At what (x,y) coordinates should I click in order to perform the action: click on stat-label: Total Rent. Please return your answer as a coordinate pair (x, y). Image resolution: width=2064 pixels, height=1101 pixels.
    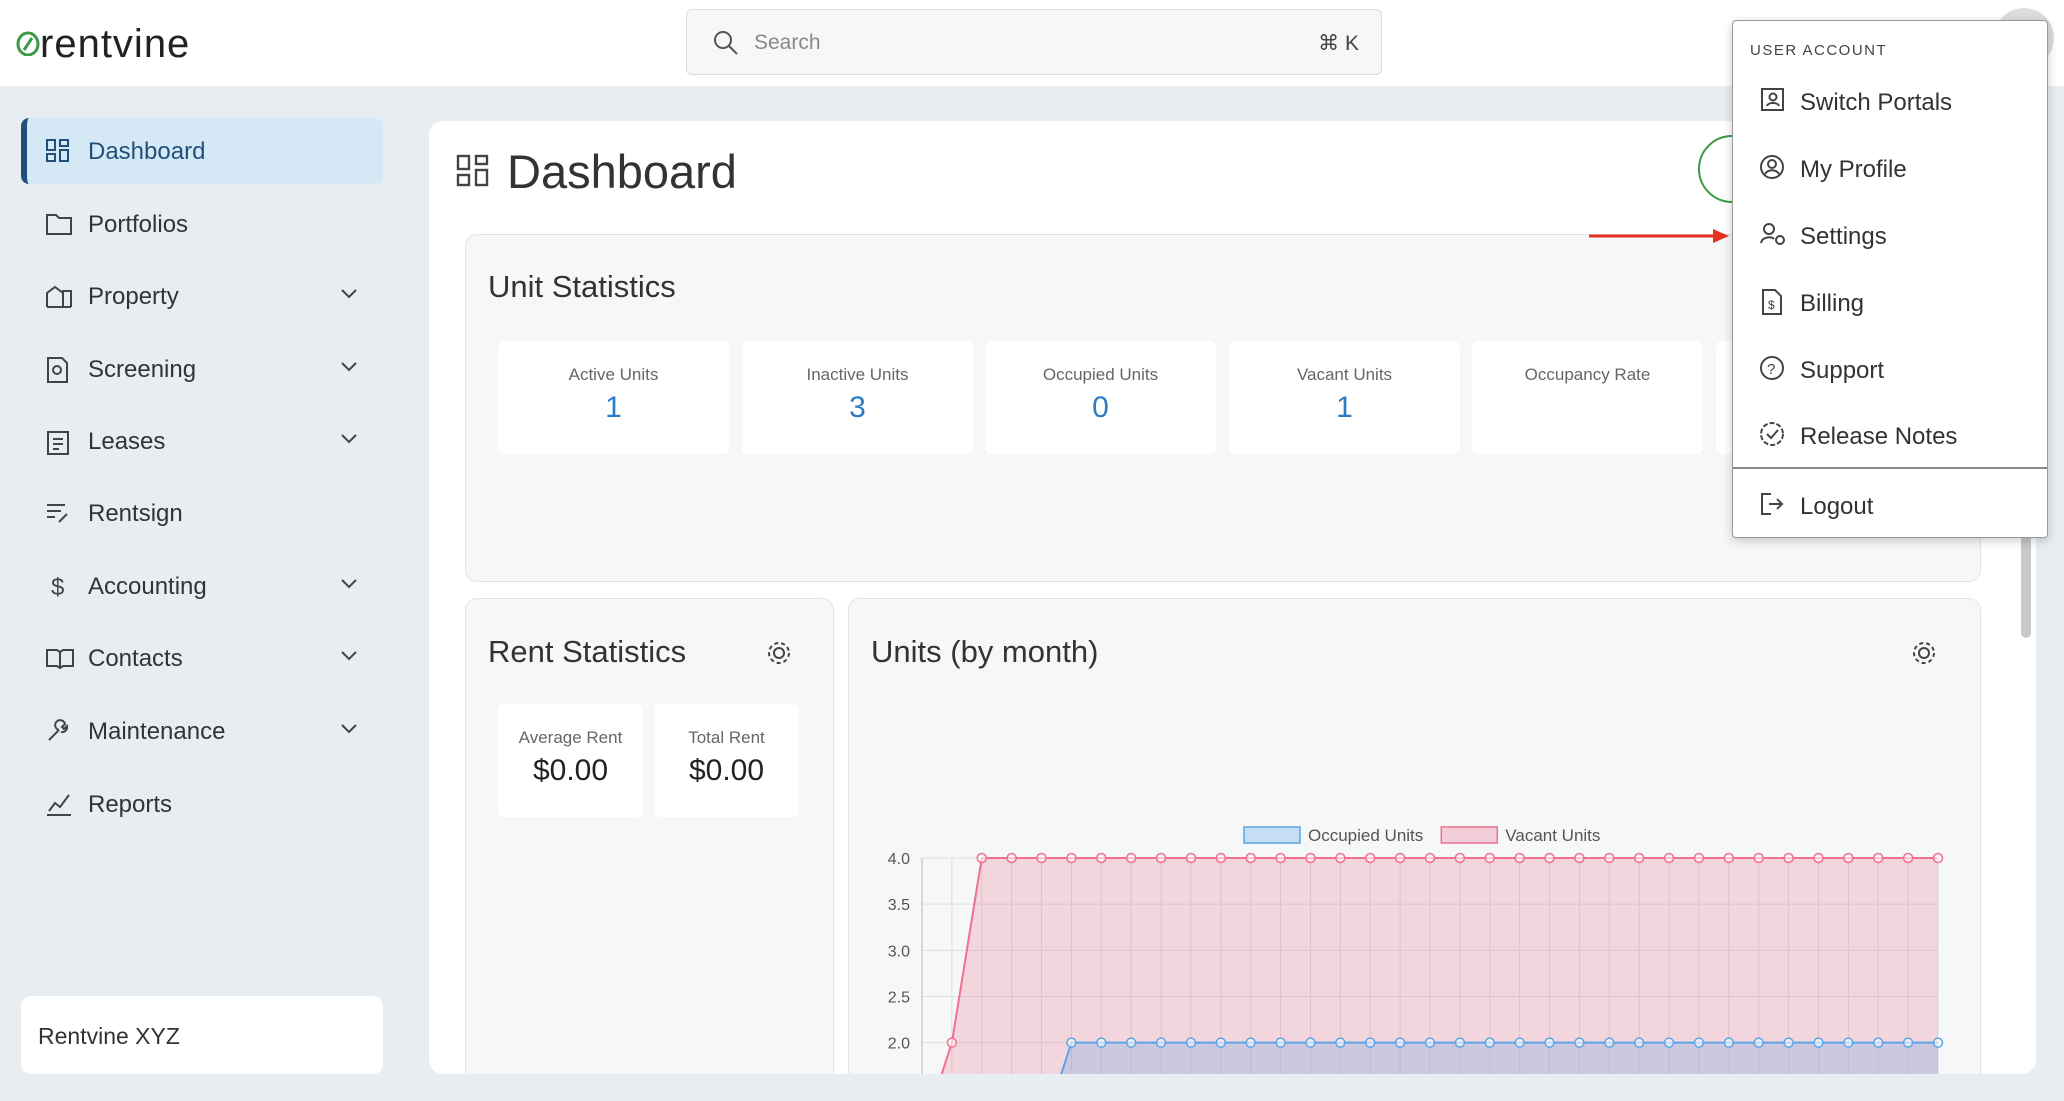
    Looking at the image, I should click on (726, 737).